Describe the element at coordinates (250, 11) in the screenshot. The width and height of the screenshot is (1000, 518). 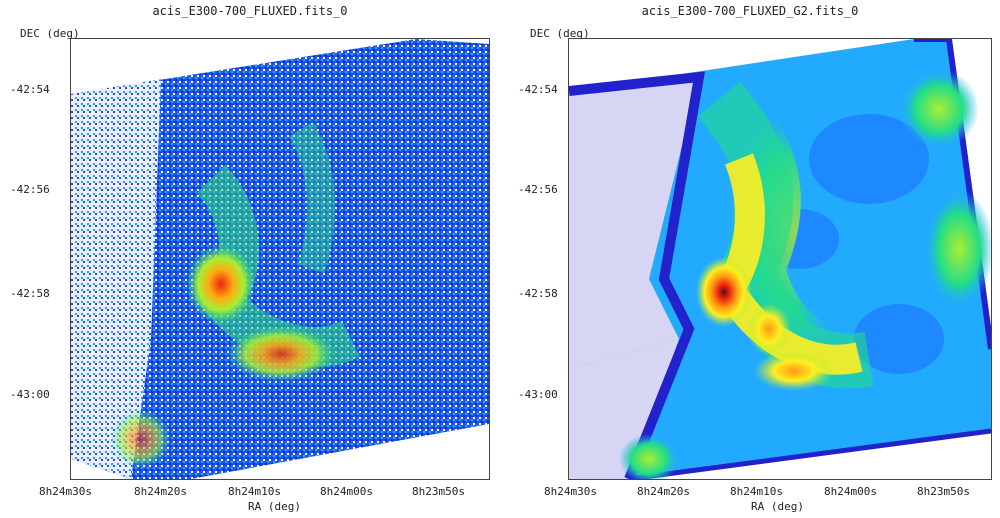
I see `panel-title: acis_E300-700_FLUXED.fits_0` at that location.